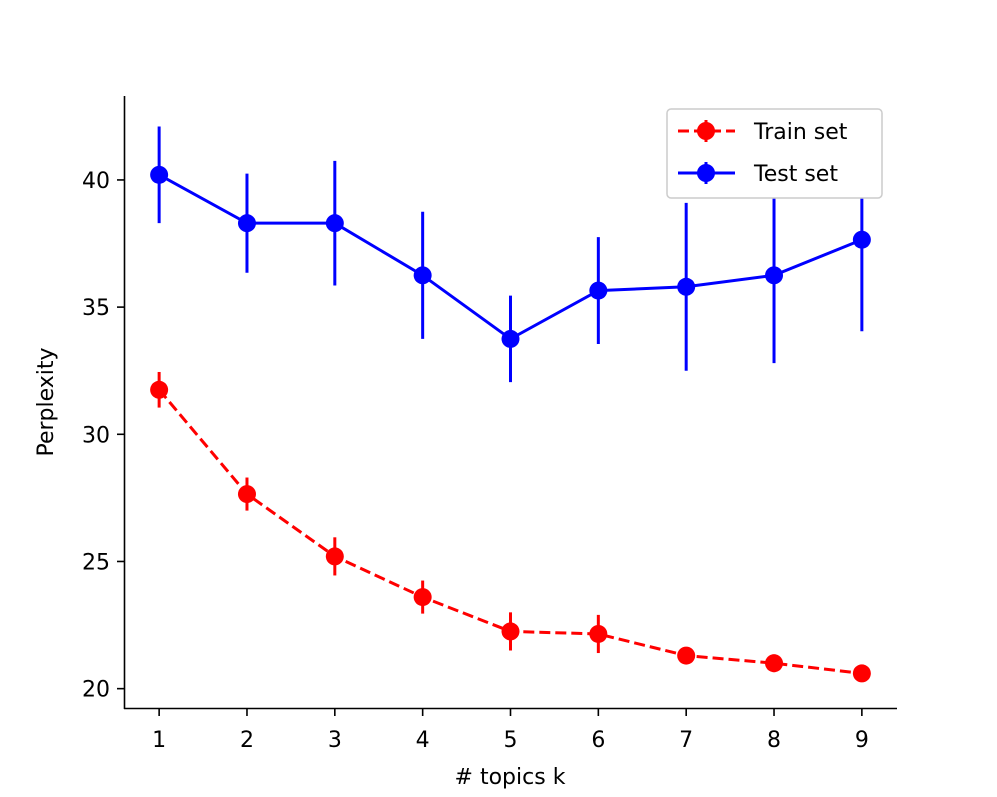 The width and height of the screenshot is (997, 797). I want to click on legend-entry-test-set: Test set, so click(758, 174).